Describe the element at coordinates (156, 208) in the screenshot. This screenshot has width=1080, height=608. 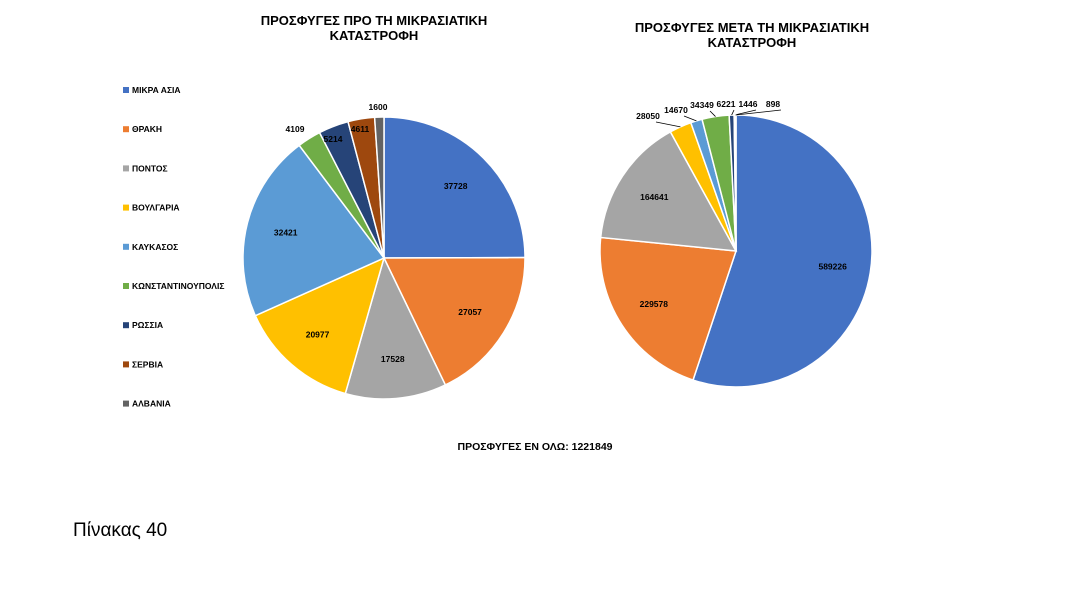
I see `legend-entry: ΒΟΥΛΓΑΡΙΑ` at that location.